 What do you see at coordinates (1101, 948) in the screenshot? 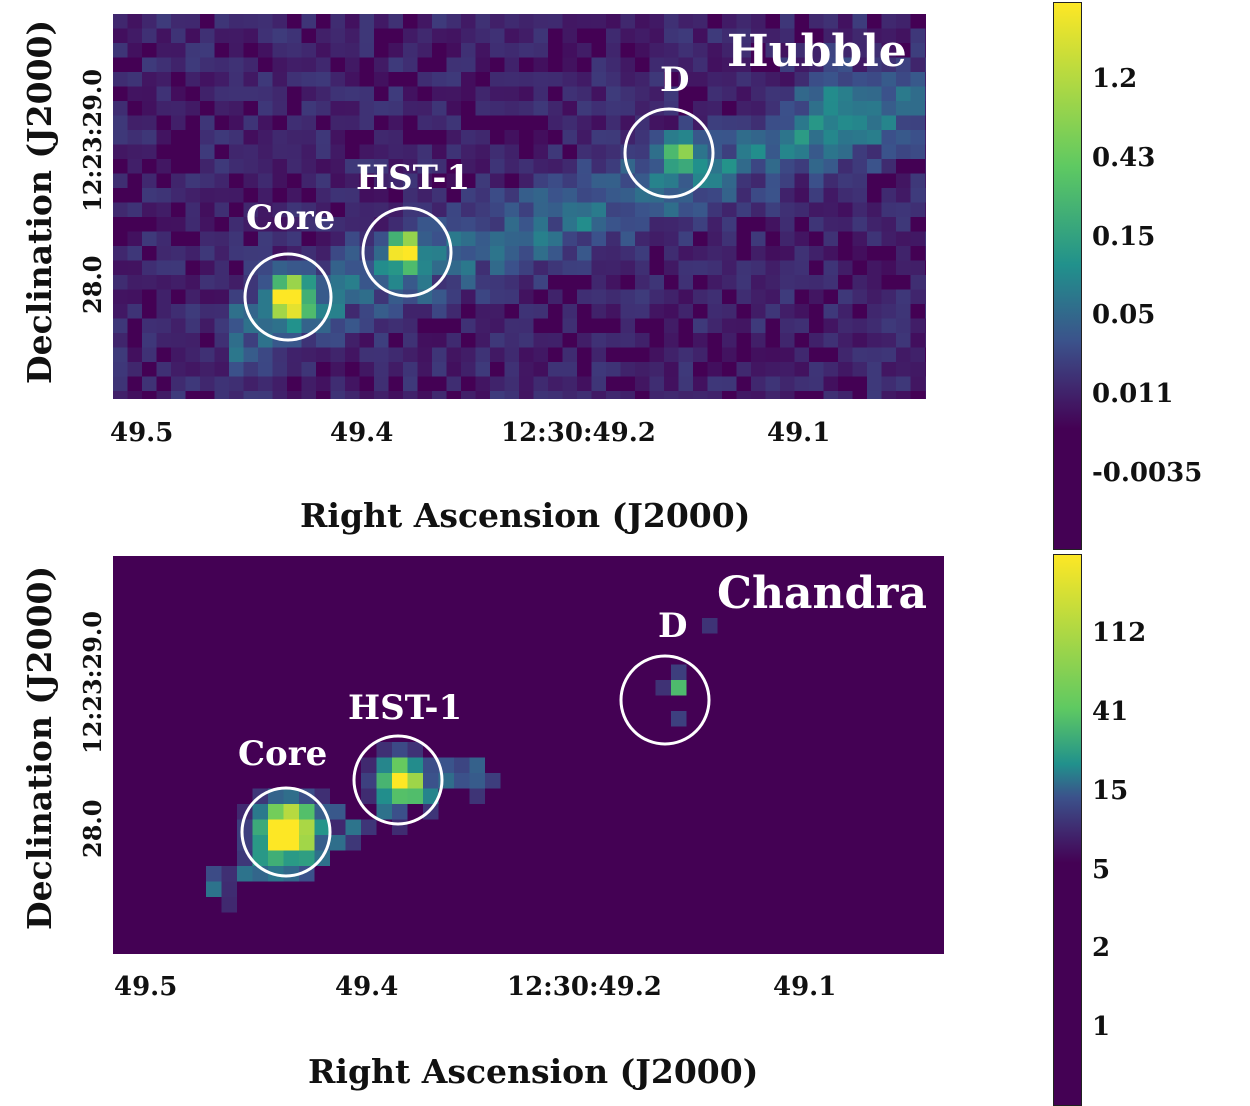
I see `chandra-cbar-tick: 2` at bounding box center [1101, 948].